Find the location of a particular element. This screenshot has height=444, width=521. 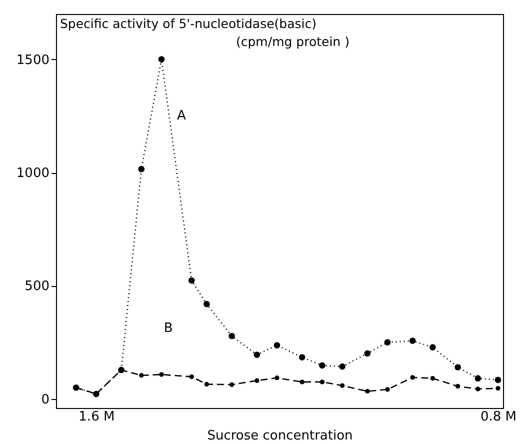

y-tick-label: 1000 is located at coordinates (33, 174).